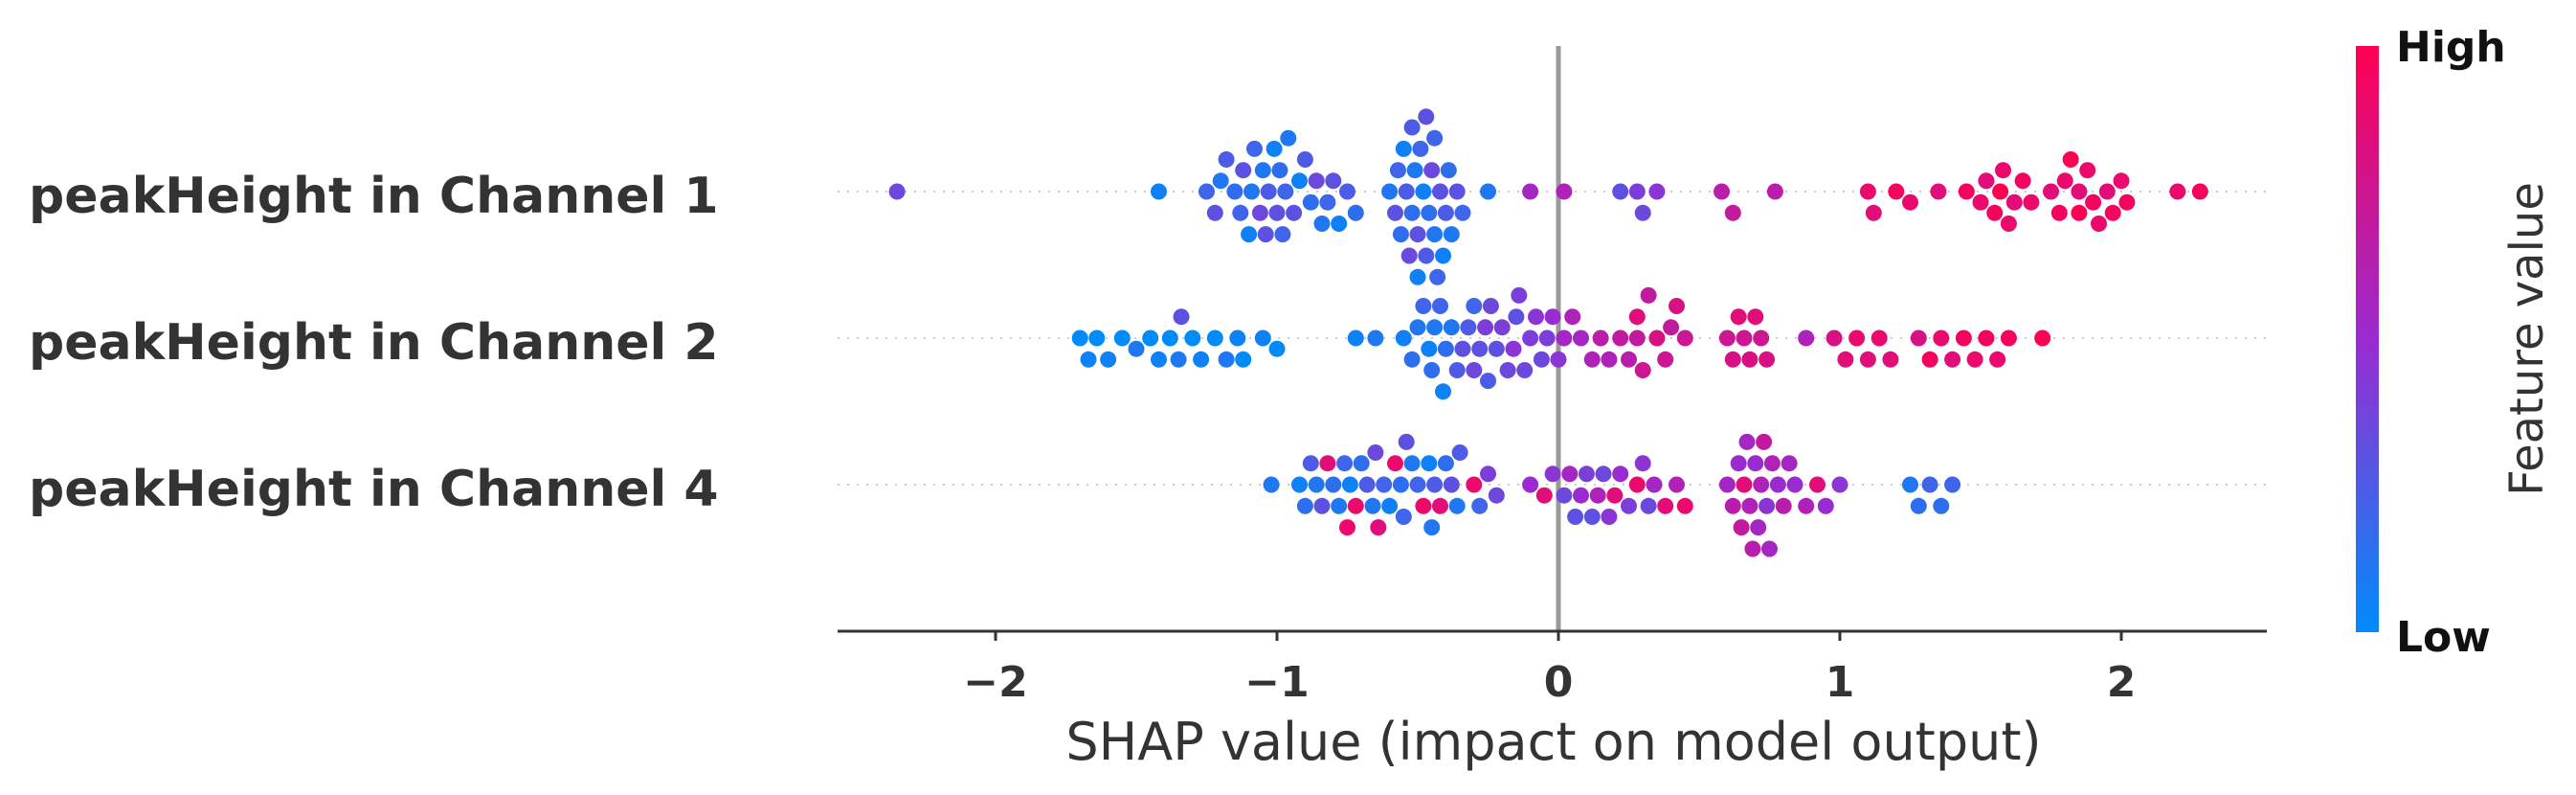 The width and height of the screenshot is (2576, 795). I want to click on x-axis-ticks: −2 −1 0 1 2, so click(1550, 669).